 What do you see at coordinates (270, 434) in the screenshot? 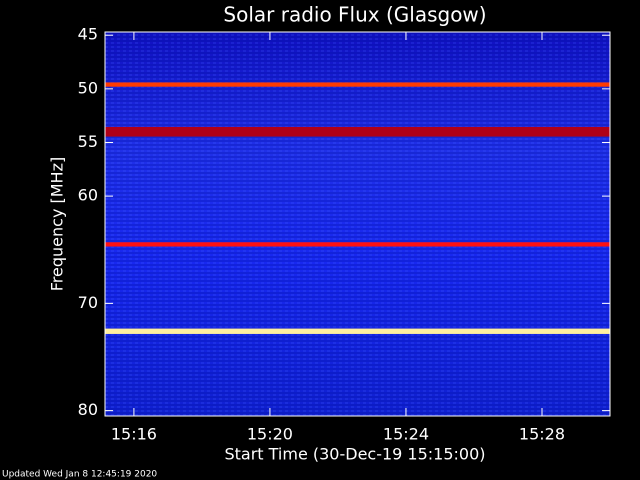
I see `x-tick-label: 15:20` at bounding box center [270, 434].